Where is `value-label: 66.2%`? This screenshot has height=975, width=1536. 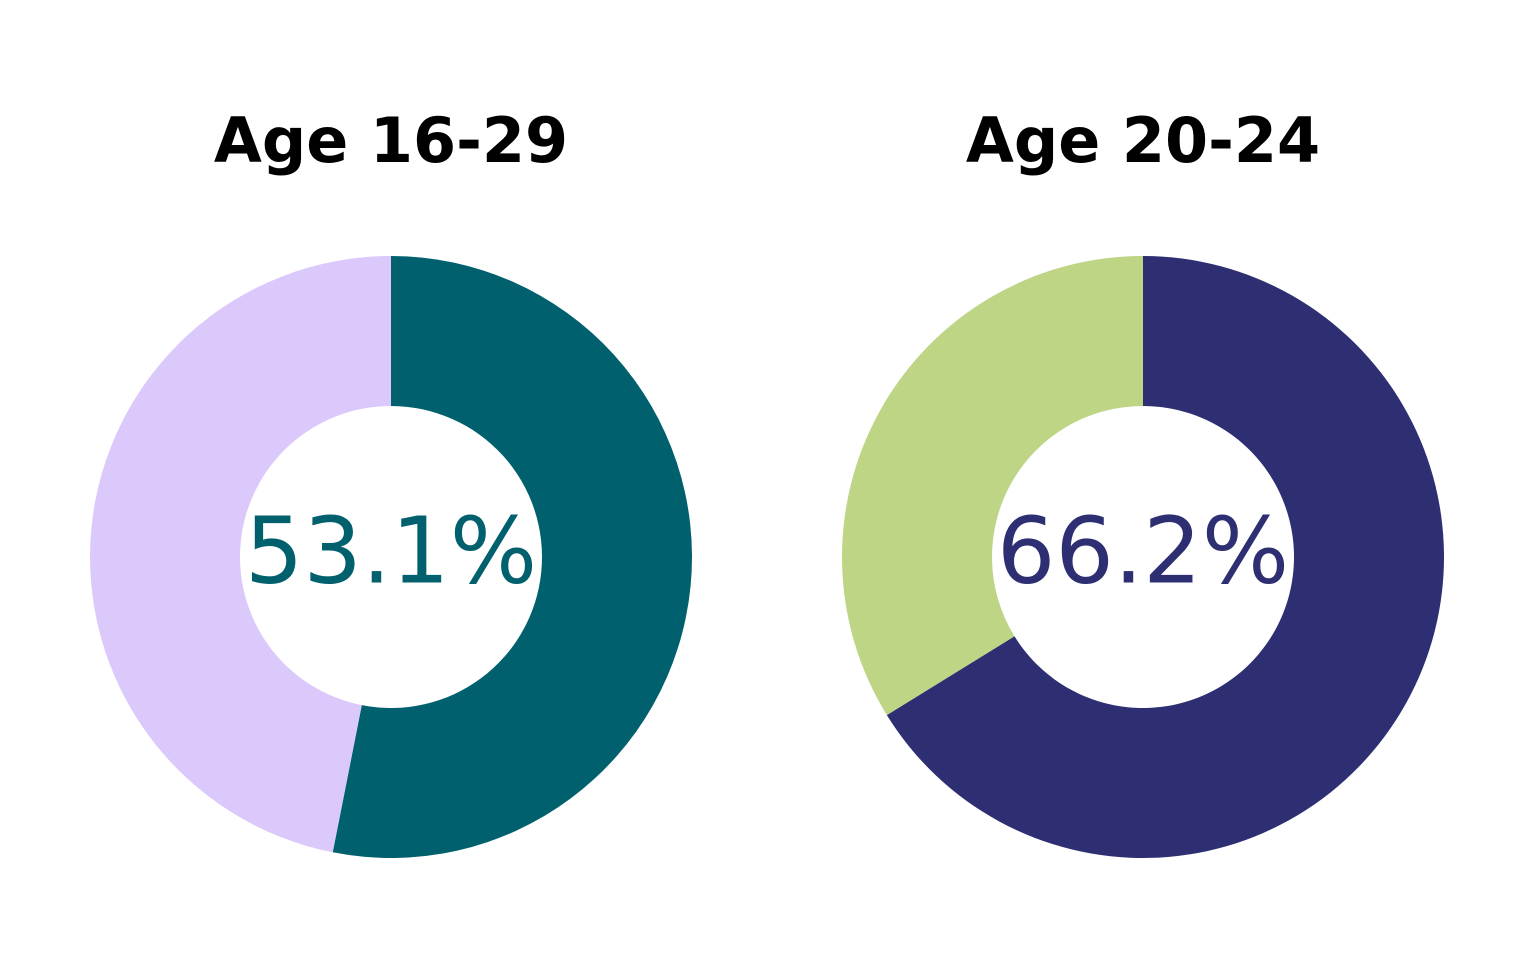
value-label: 66.2% is located at coordinates (1143, 550).